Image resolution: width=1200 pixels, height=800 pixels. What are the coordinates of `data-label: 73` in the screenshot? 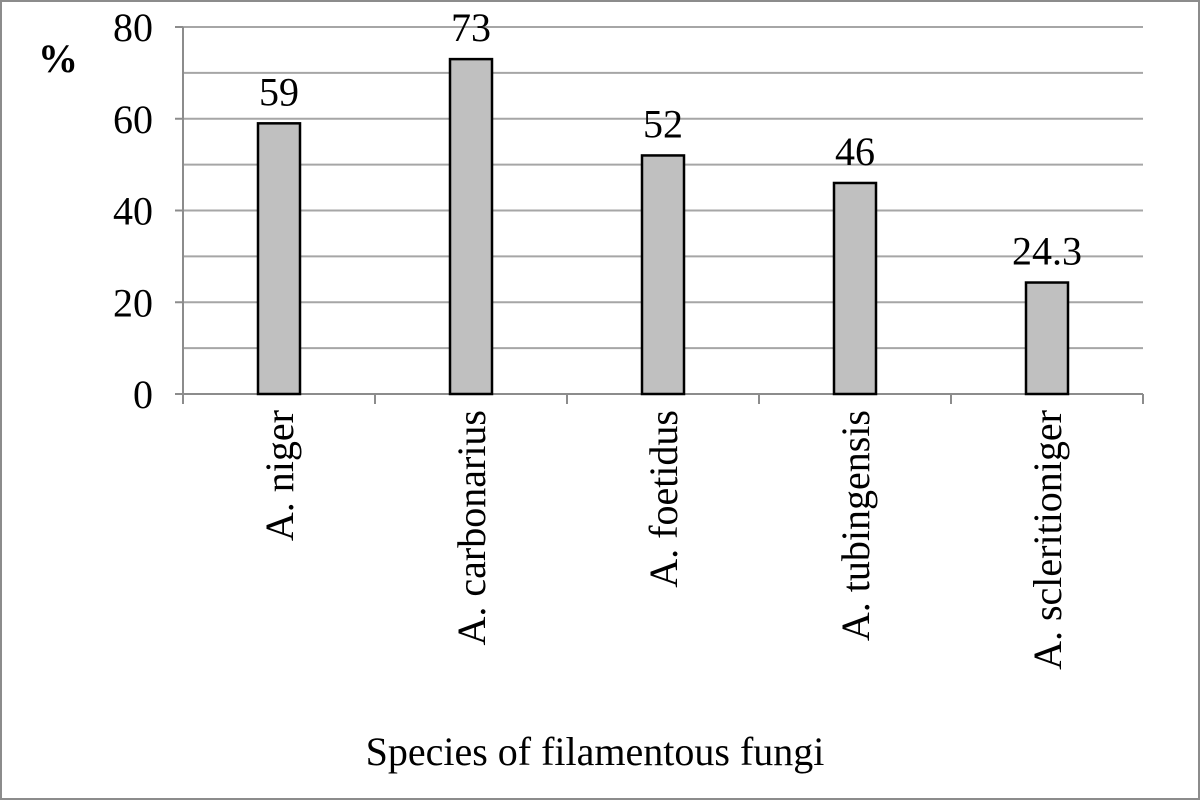 It's located at (471, 27).